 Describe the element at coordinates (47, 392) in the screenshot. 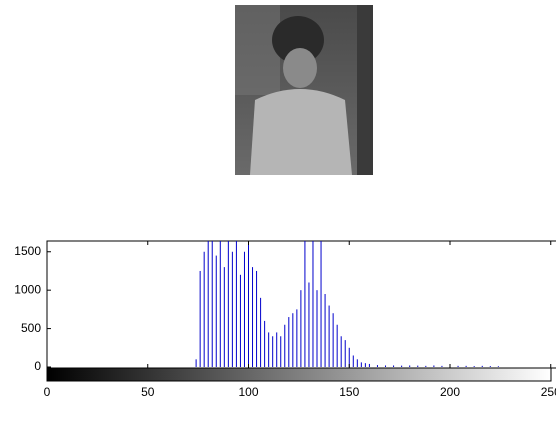

I see `x-tick-label: 0` at that location.